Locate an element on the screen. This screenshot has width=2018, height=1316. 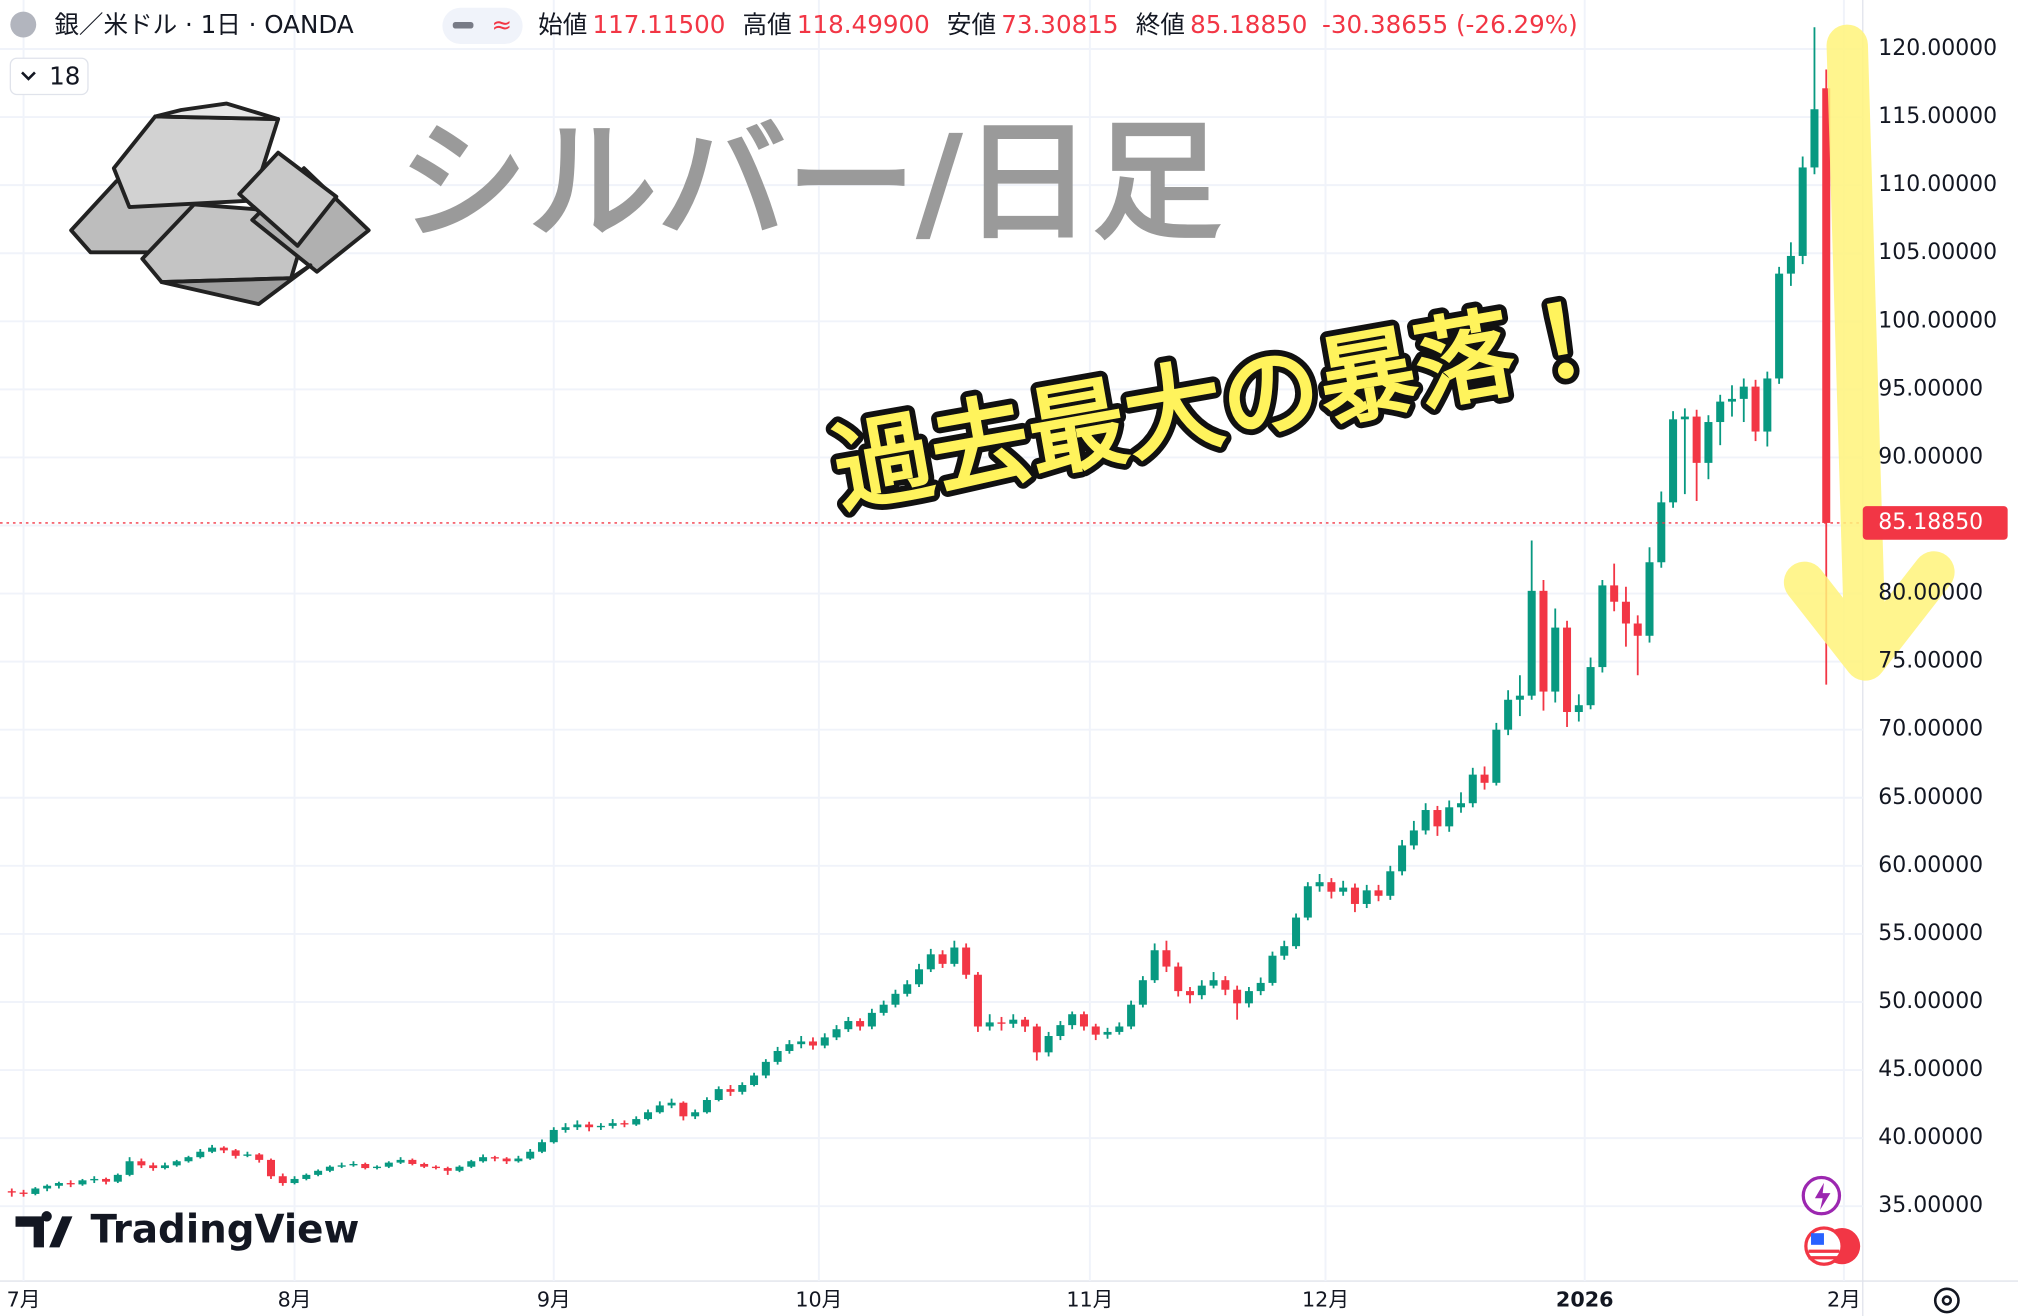
y-tick-label: 95.00000 is located at coordinates (1930, 388).